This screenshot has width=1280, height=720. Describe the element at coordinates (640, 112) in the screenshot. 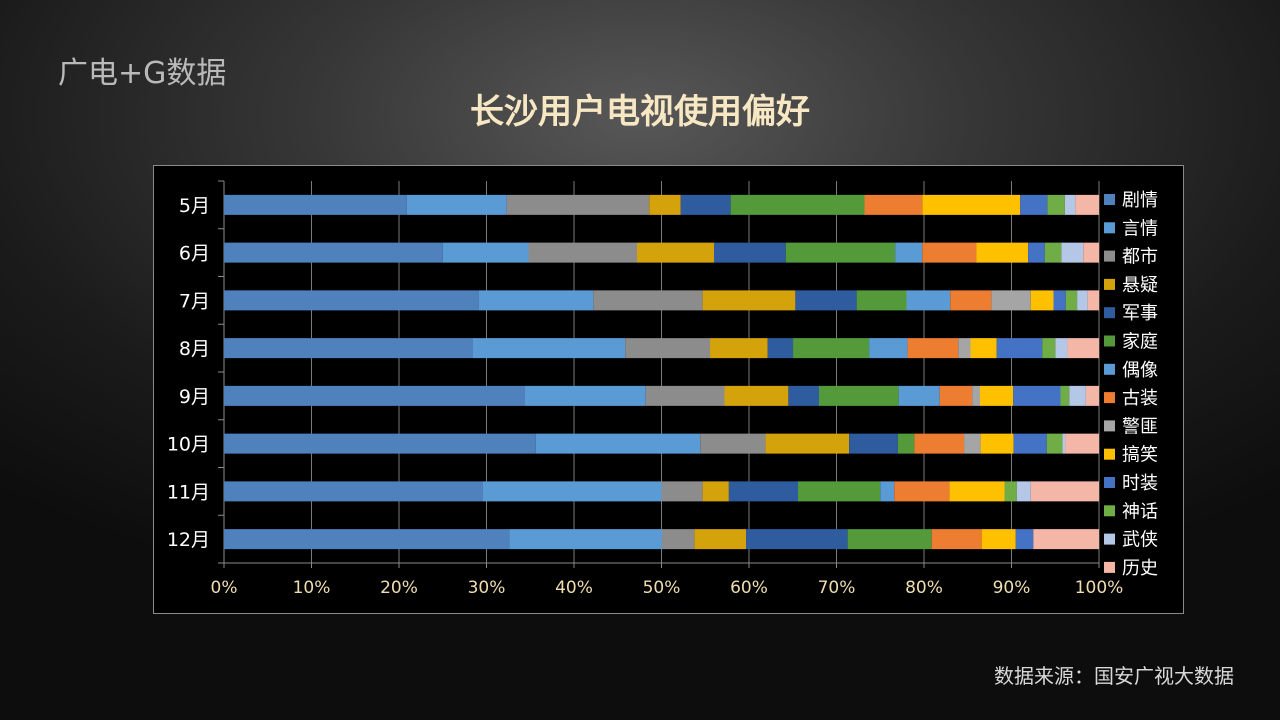

I see `page-title: 长沙用户电视使用偏好` at that location.